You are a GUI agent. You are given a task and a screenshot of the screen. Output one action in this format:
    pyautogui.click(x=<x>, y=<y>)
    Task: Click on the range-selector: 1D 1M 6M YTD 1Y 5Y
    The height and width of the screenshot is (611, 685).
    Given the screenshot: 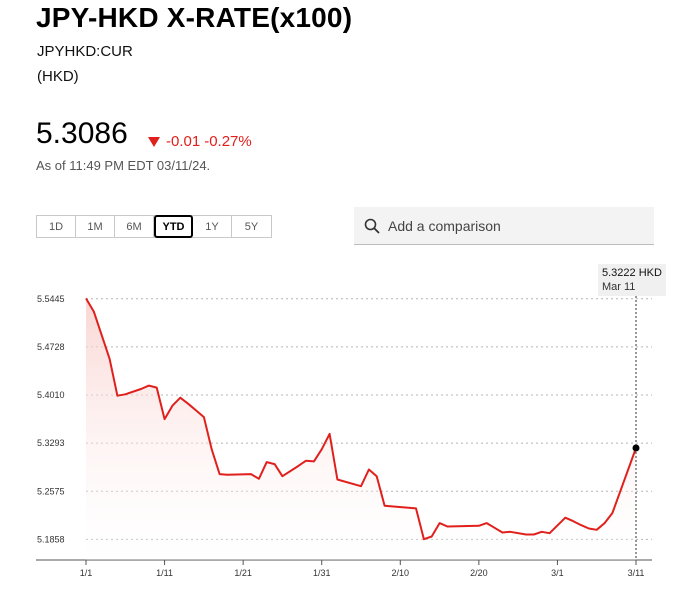 What is the action you would take?
    pyautogui.click(x=154, y=226)
    